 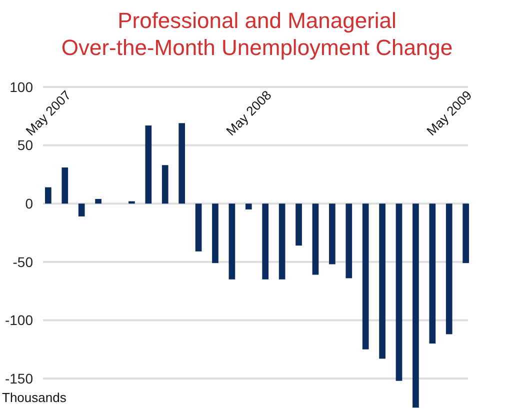 I want to click on y-tick-label: -100, so click(x=19, y=320).